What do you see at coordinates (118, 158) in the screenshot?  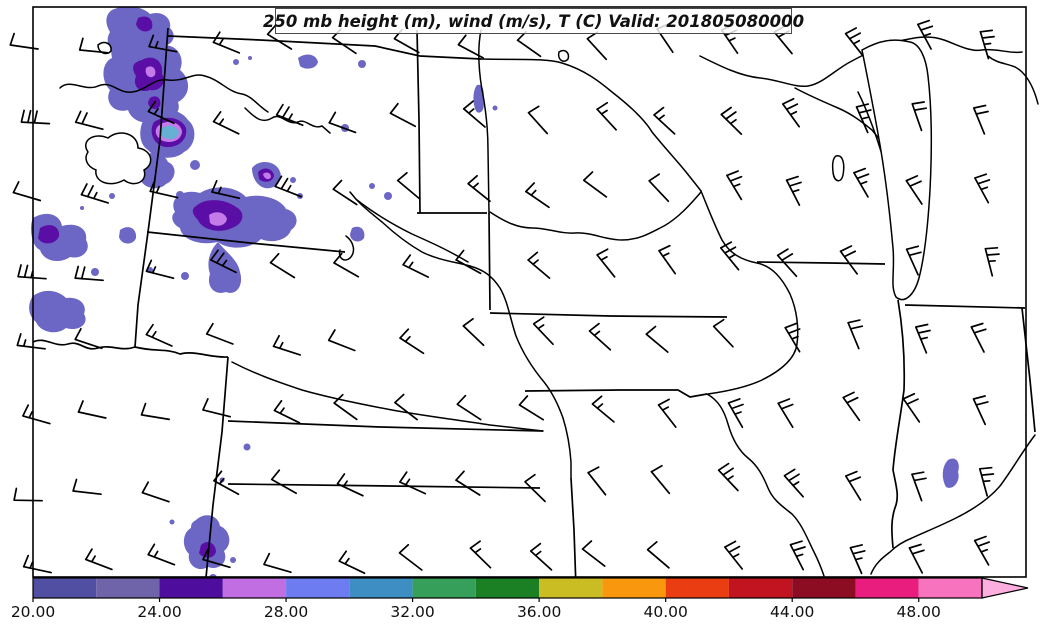 I see `oxbow-lake` at bounding box center [118, 158].